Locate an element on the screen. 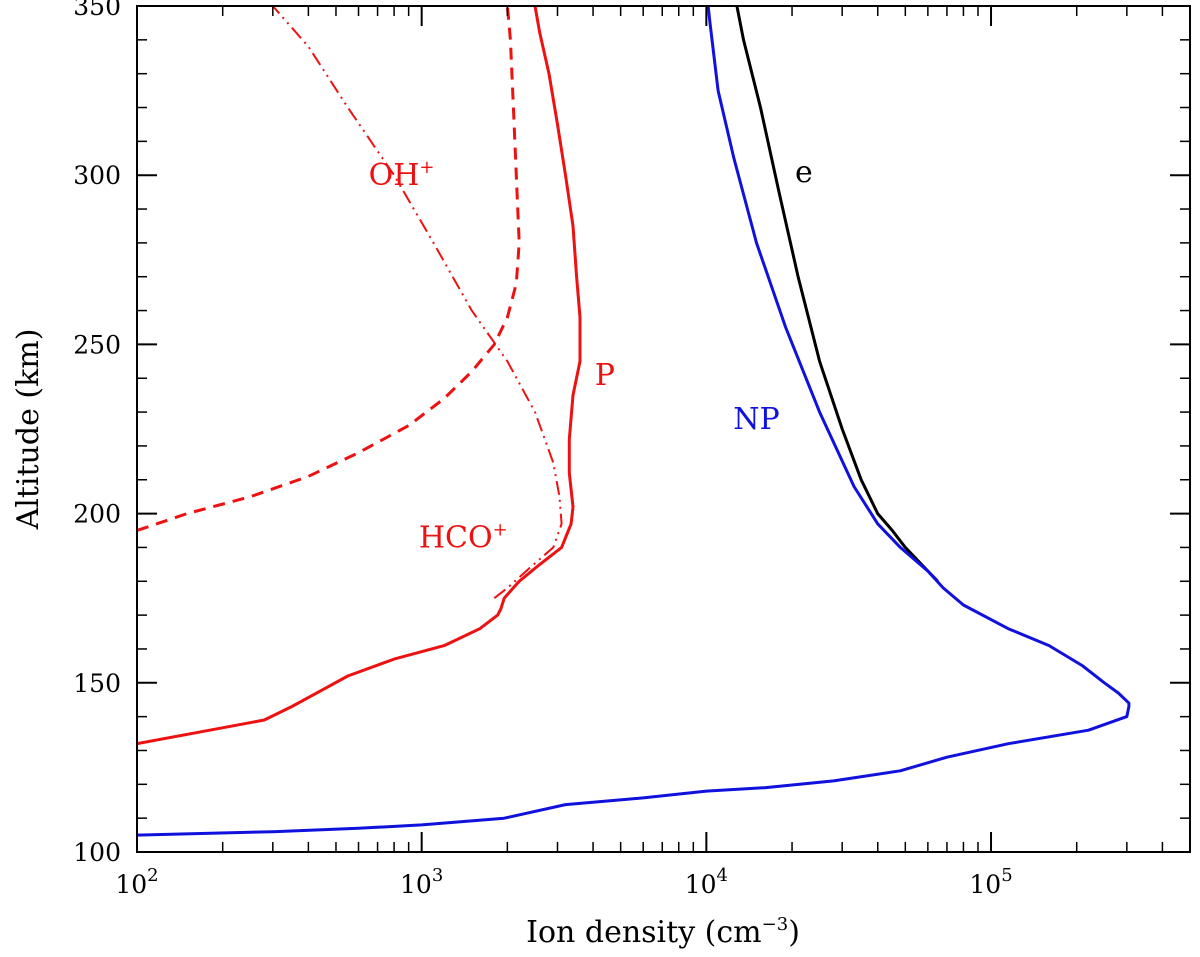 The height and width of the screenshot is (957, 1200). y-tick-label: 100 is located at coordinates (97, 852).